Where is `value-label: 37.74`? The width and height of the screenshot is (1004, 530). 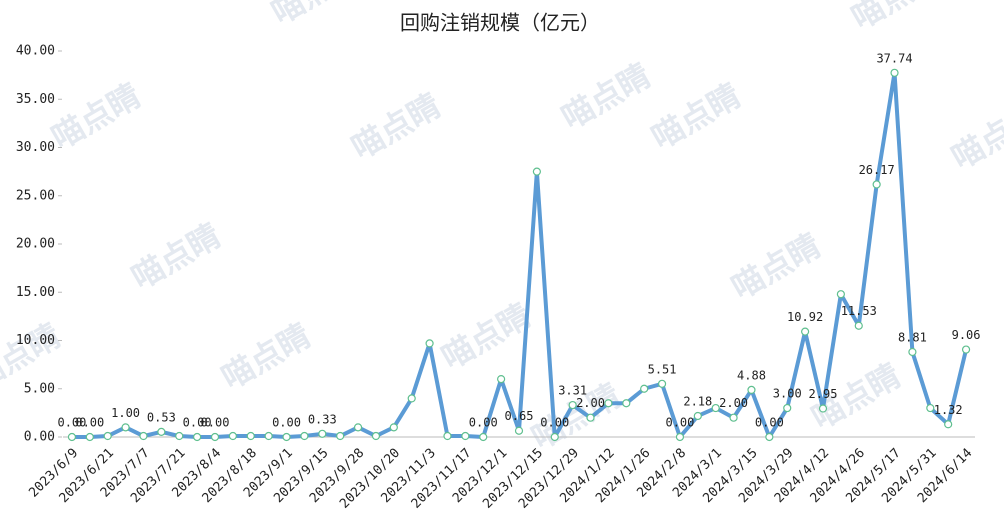
value-label: 37.74 is located at coordinates (894, 58).